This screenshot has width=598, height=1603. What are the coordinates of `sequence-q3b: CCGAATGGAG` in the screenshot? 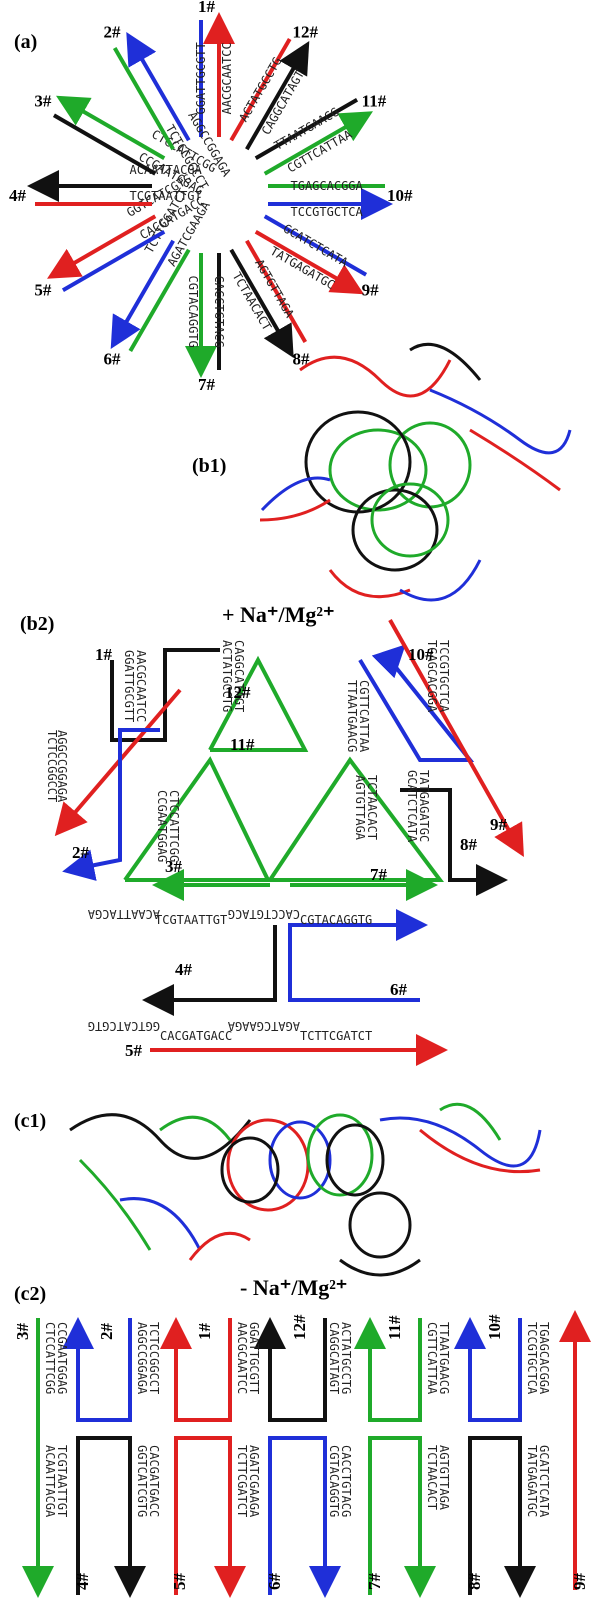 It's located at (162, 826).